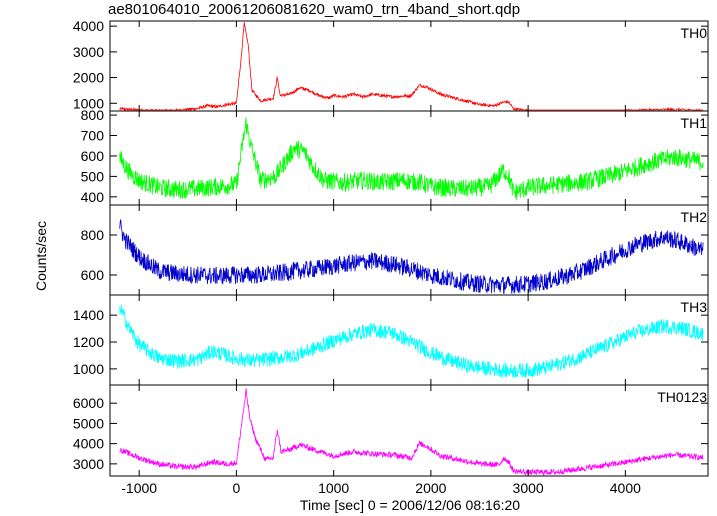 The image size is (717, 516). Describe the element at coordinates (88, 423) in the screenshot. I see `y-tick-label: 5000` at that location.